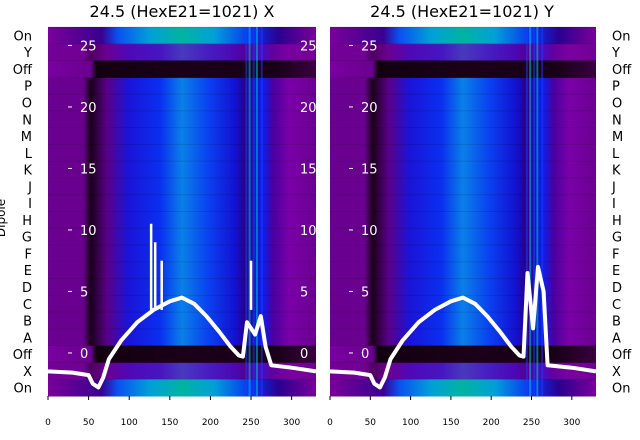 The width and height of the screenshot is (640, 440). I want to click on overlay-tick-label-right: 25, so click(308, 46).